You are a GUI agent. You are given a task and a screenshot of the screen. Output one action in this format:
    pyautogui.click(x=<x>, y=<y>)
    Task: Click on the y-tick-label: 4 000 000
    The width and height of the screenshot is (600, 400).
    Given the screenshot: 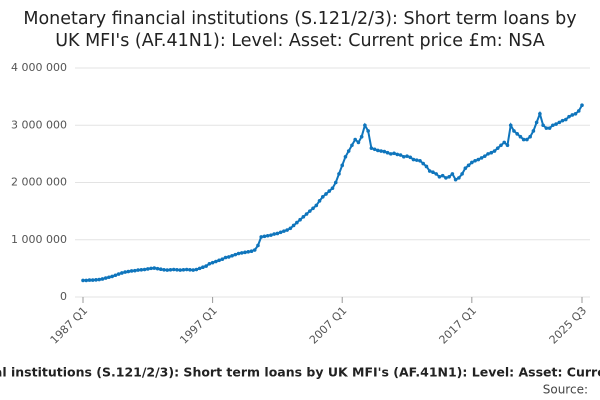 What is the action you would take?
    pyautogui.click(x=39, y=67)
    